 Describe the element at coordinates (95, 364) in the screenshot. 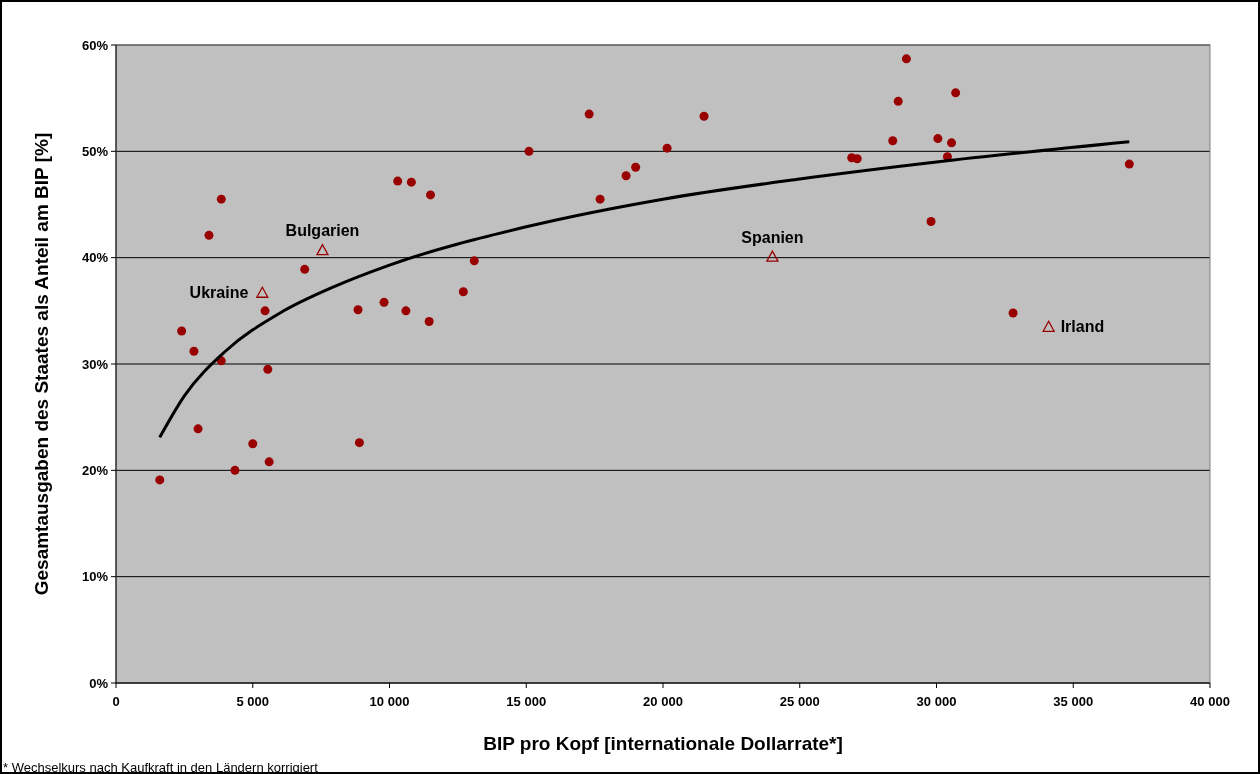

I see `y-tick-label: 30%` at that location.